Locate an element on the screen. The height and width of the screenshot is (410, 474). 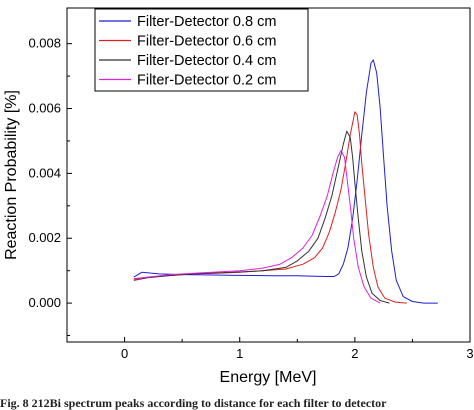
y-tick-label: 0.006 is located at coordinates (44, 108).